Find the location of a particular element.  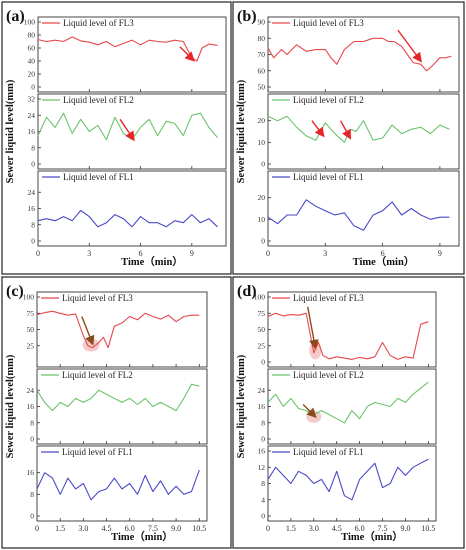

x-tick-label: 3 is located at coordinates (89, 253).